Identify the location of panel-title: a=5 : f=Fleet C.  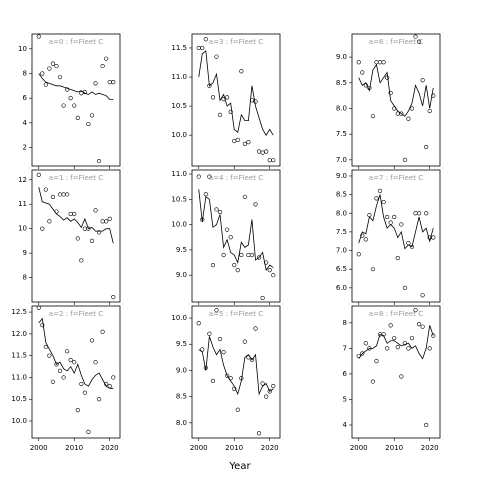
(236, 314).